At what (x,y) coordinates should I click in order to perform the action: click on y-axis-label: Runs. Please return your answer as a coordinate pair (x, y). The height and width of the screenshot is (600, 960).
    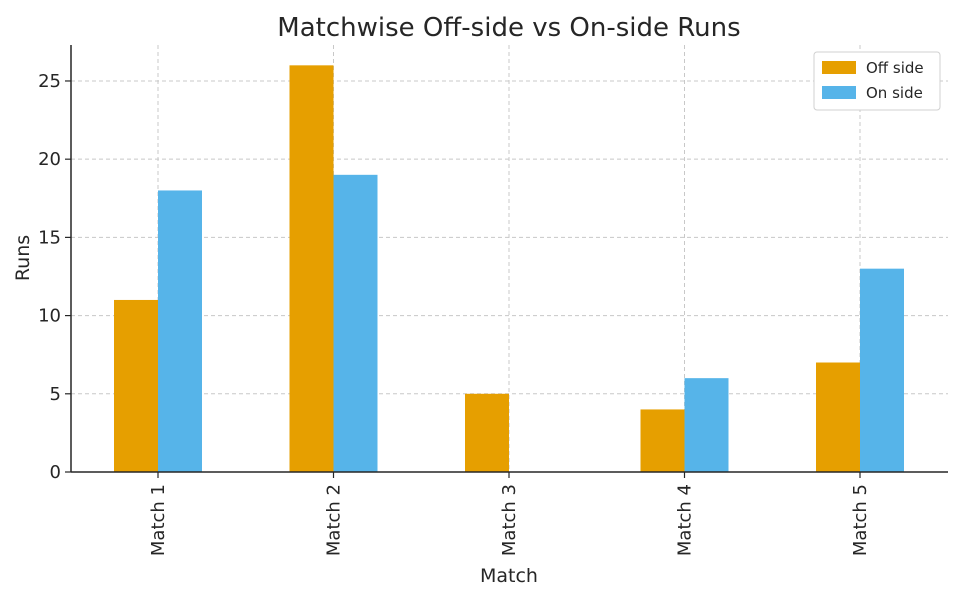
    Looking at the image, I should click on (23, 258).